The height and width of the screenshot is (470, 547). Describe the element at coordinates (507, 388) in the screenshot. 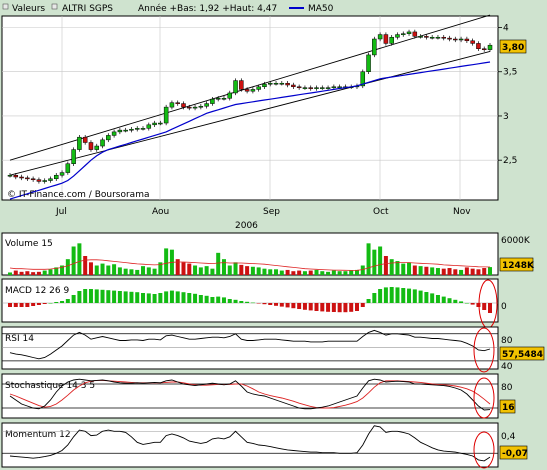

I see `stoch-y-tick-80: 80` at that location.